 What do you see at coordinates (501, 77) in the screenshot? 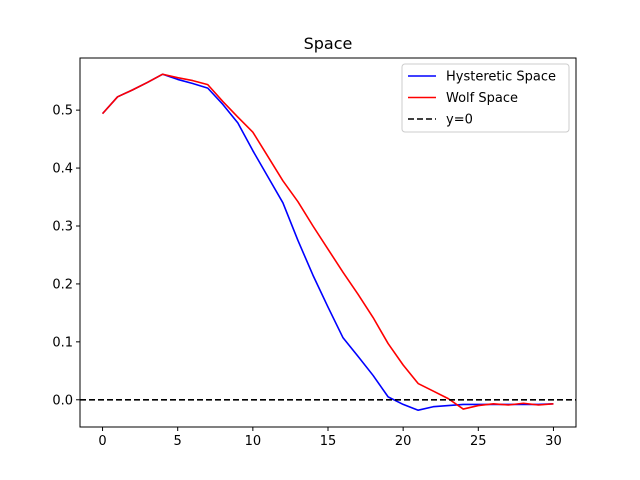
I see `legend-label: Hysteretic Space` at bounding box center [501, 77].